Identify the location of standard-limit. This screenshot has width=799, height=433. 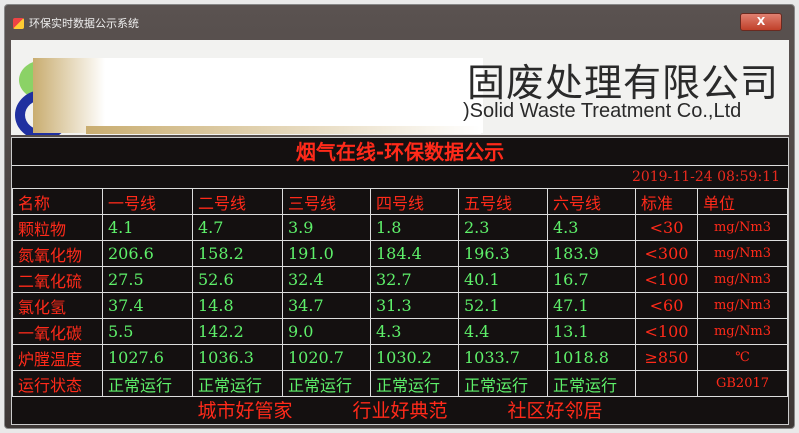
(666, 383).